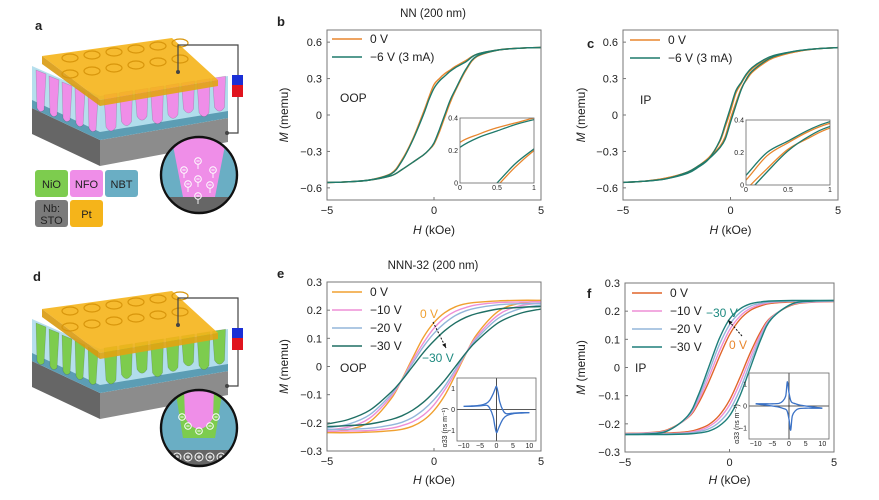 This screenshot has height=500, width=879. I want to click on zoom-circle-content, so click(199, 175).